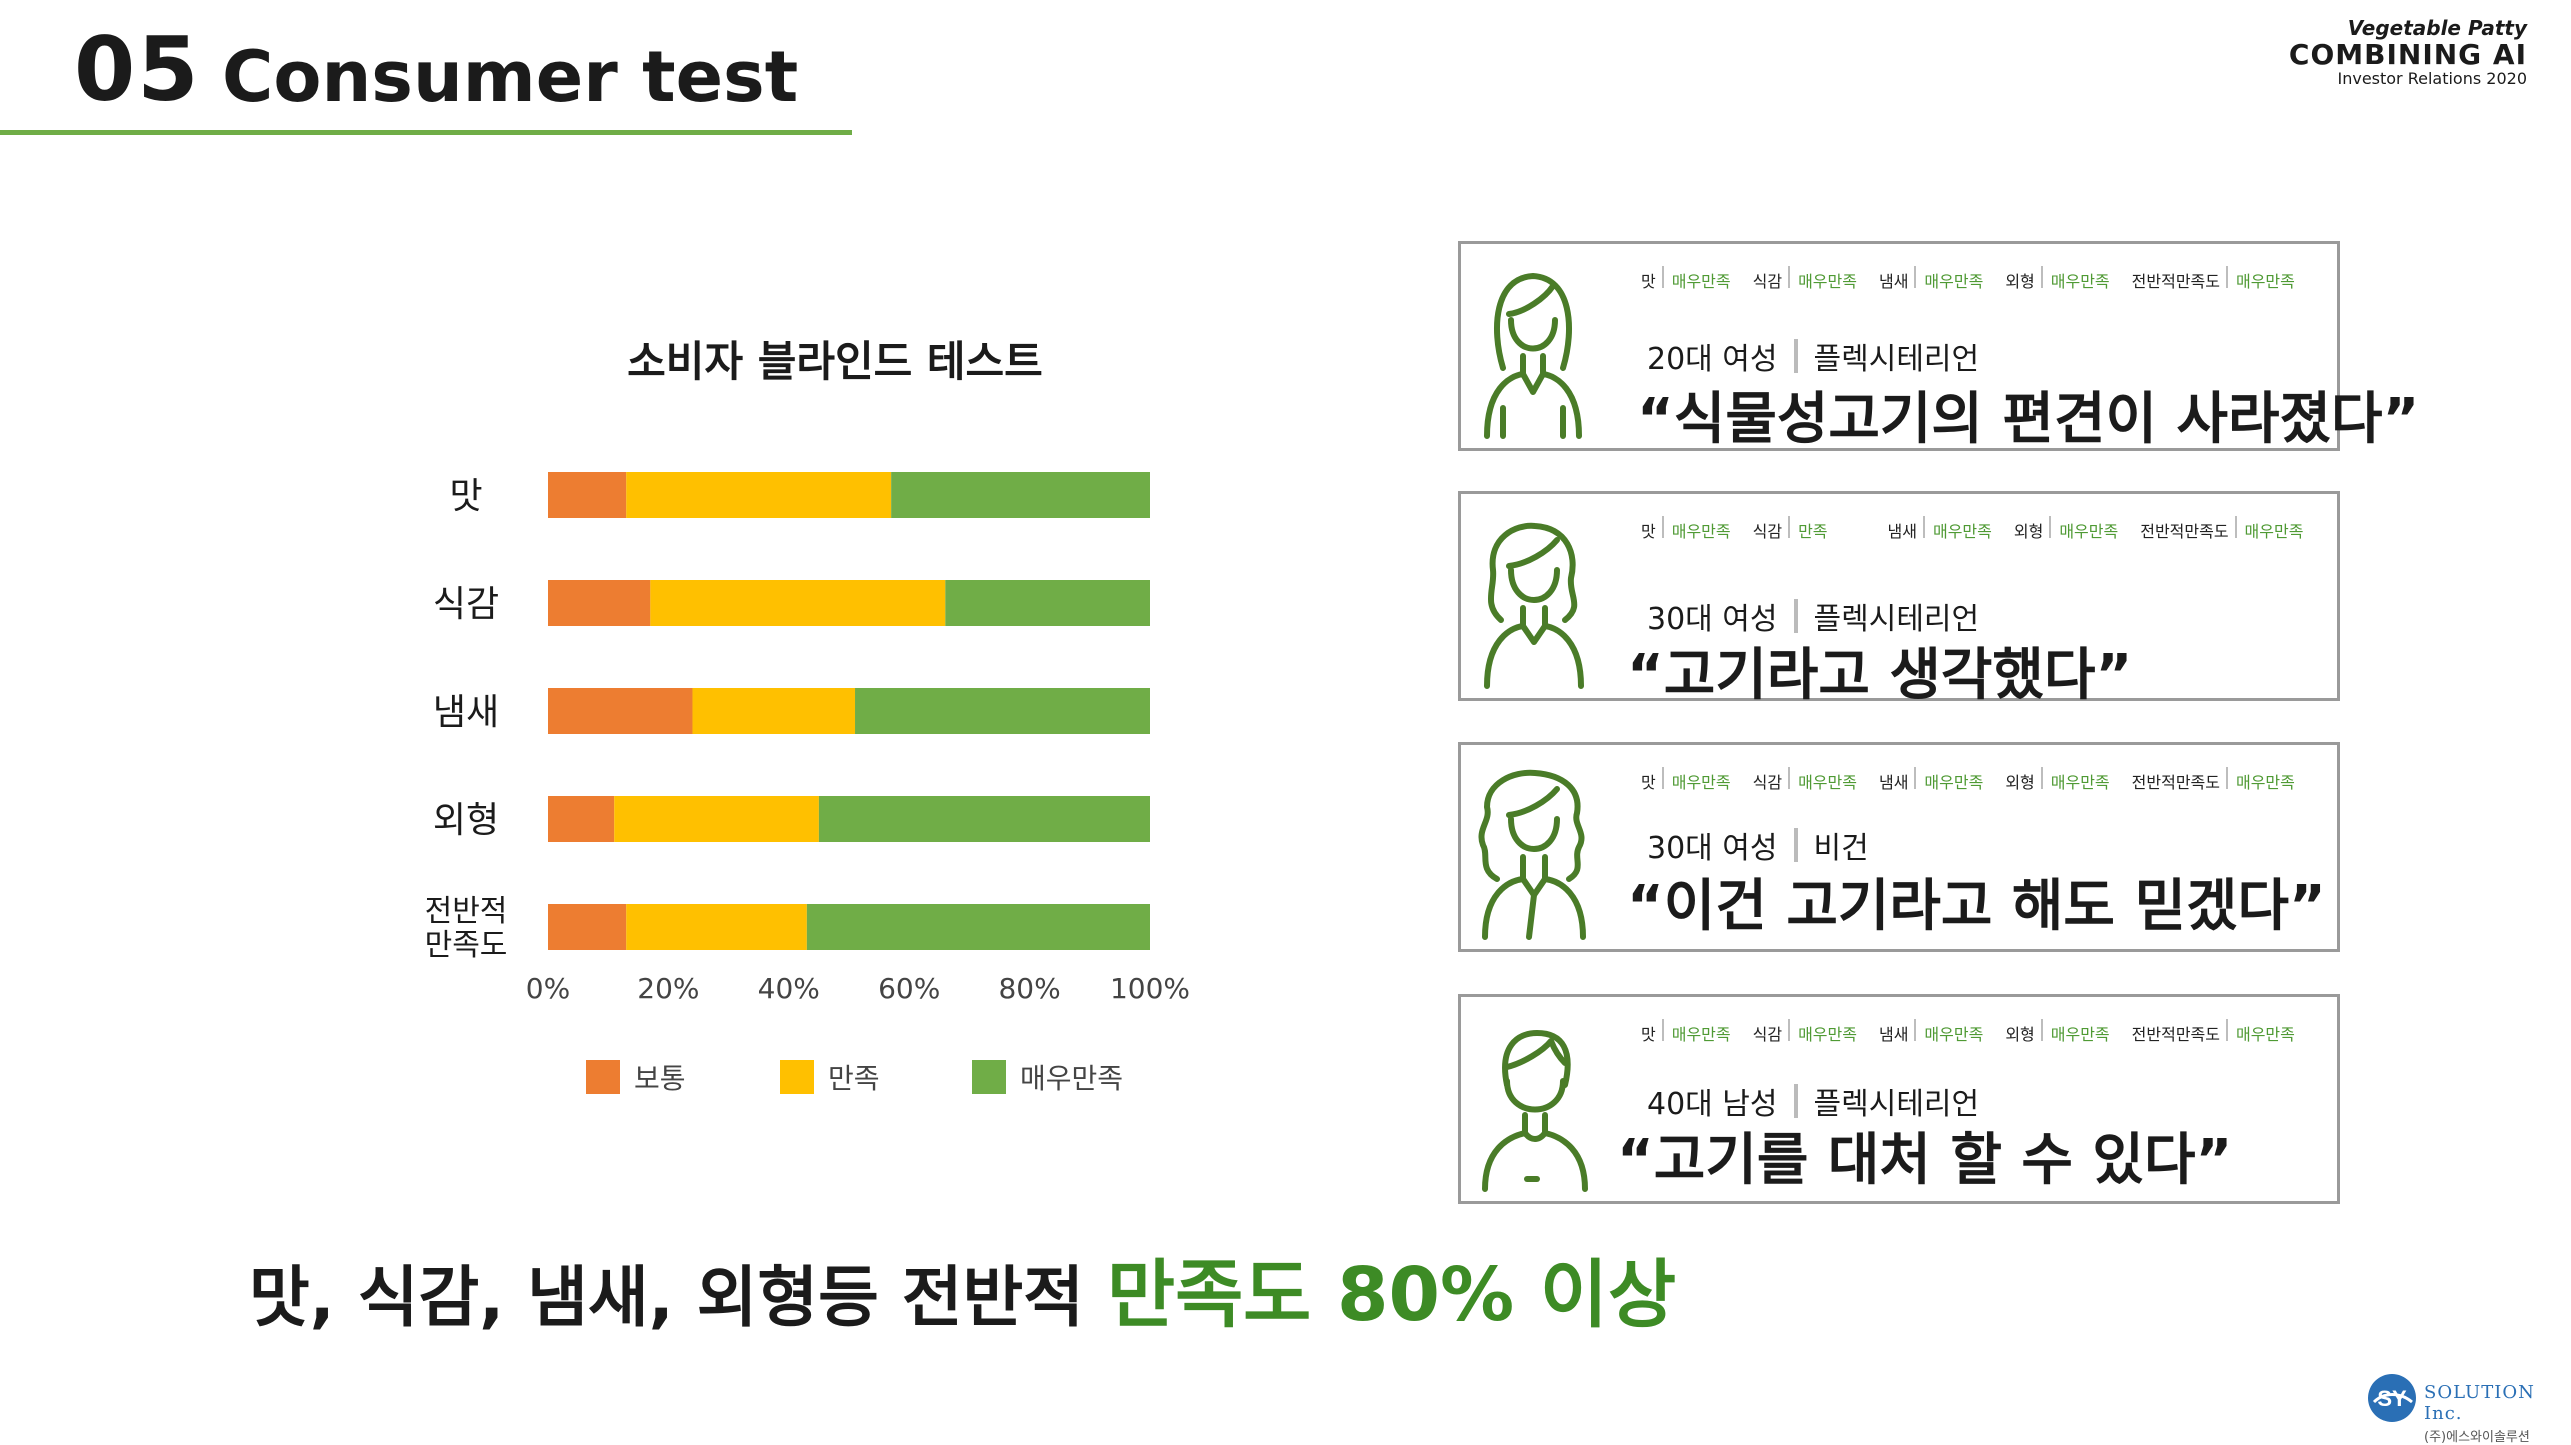 Image resolution: width=2571 pixels, height=1445 pixels. What do you see at coordinates (835, 361) in the screenshot?
I see `chart-title: 소비자 블라인드 테스트` at bounding box center [835, 361].